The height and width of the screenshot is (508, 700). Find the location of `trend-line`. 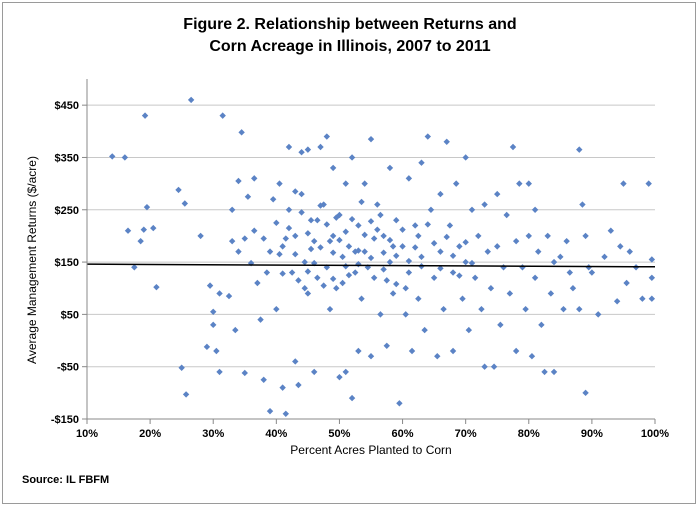

trend-line is located at coordinates (371, 265).